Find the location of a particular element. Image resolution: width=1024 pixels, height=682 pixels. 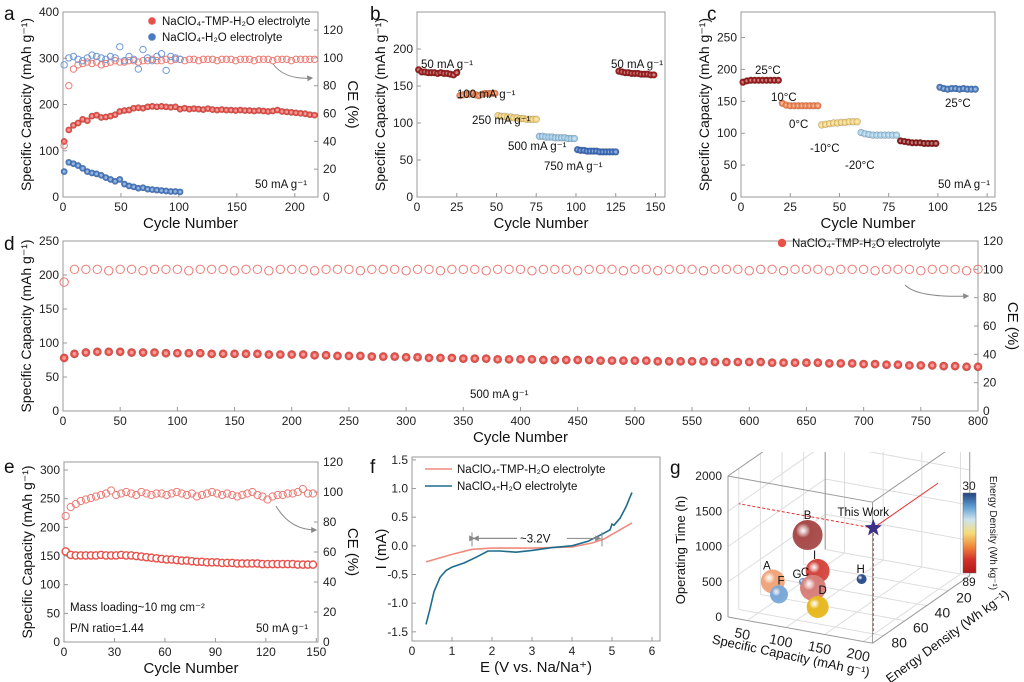

panel-letter-f: f is located at coordinates (373, 467).